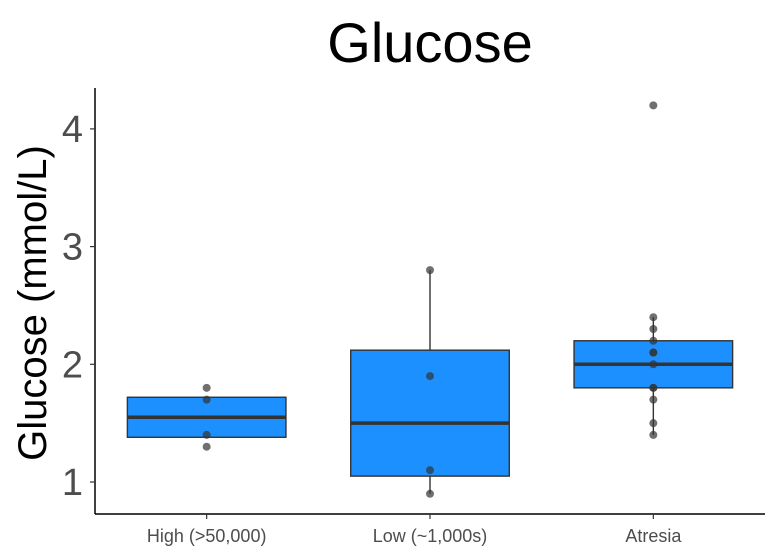 The image size is (778, 559). I want to click on x-tick-label: Low (~1,000s), so click(430, 536).